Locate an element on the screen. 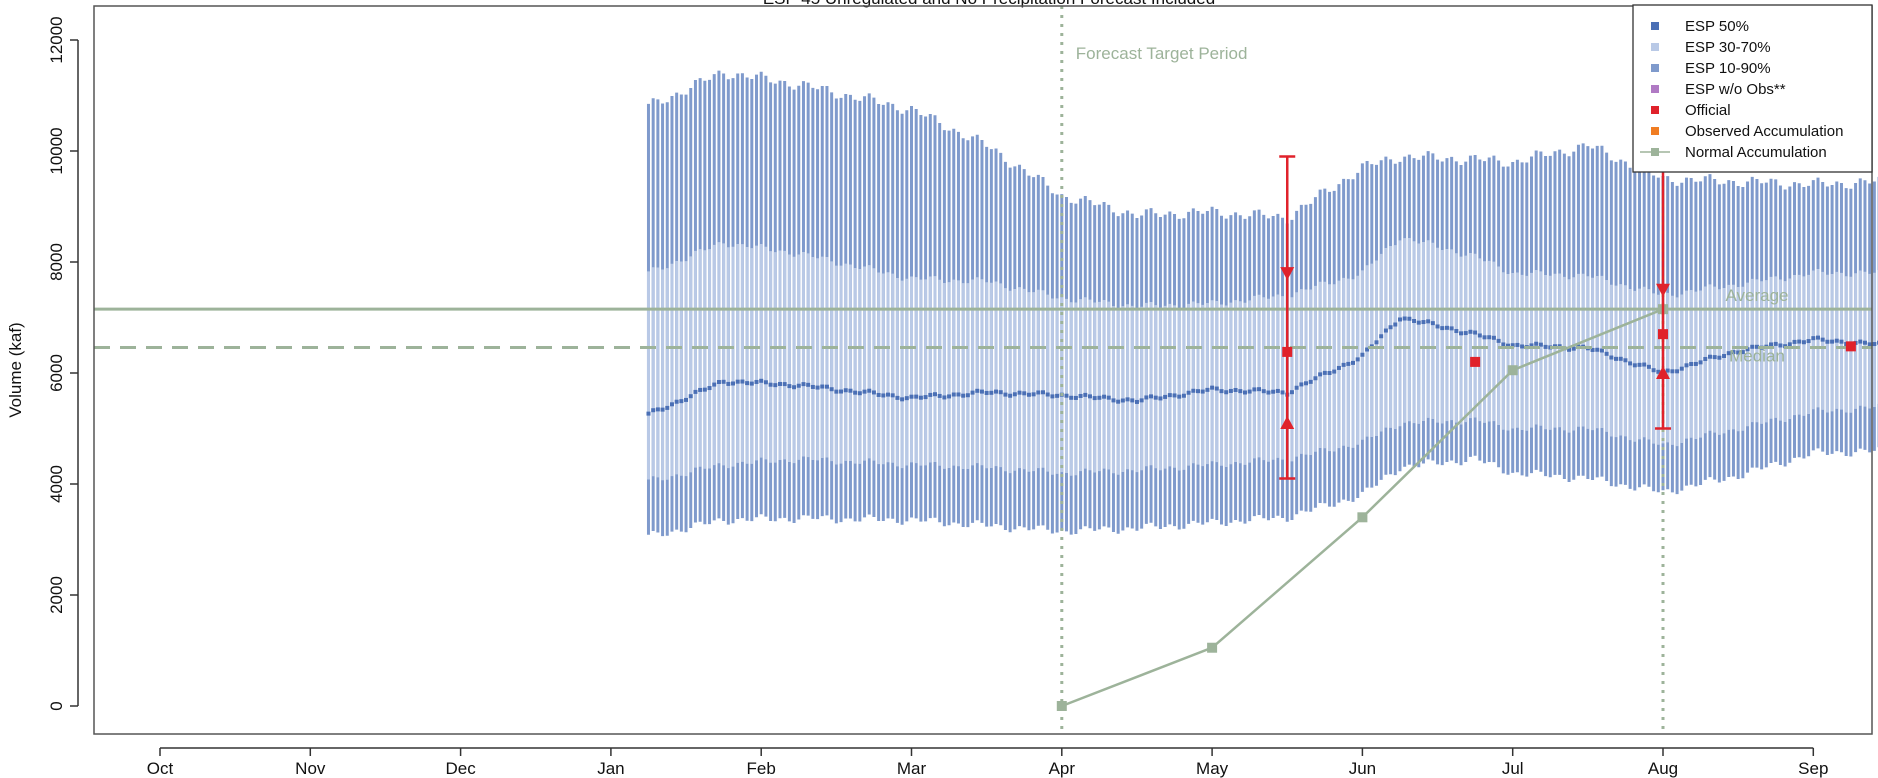 The height and width of the screenshot is (778, 1878). x-tick-label: Oct is located at coordinates (160, 768).